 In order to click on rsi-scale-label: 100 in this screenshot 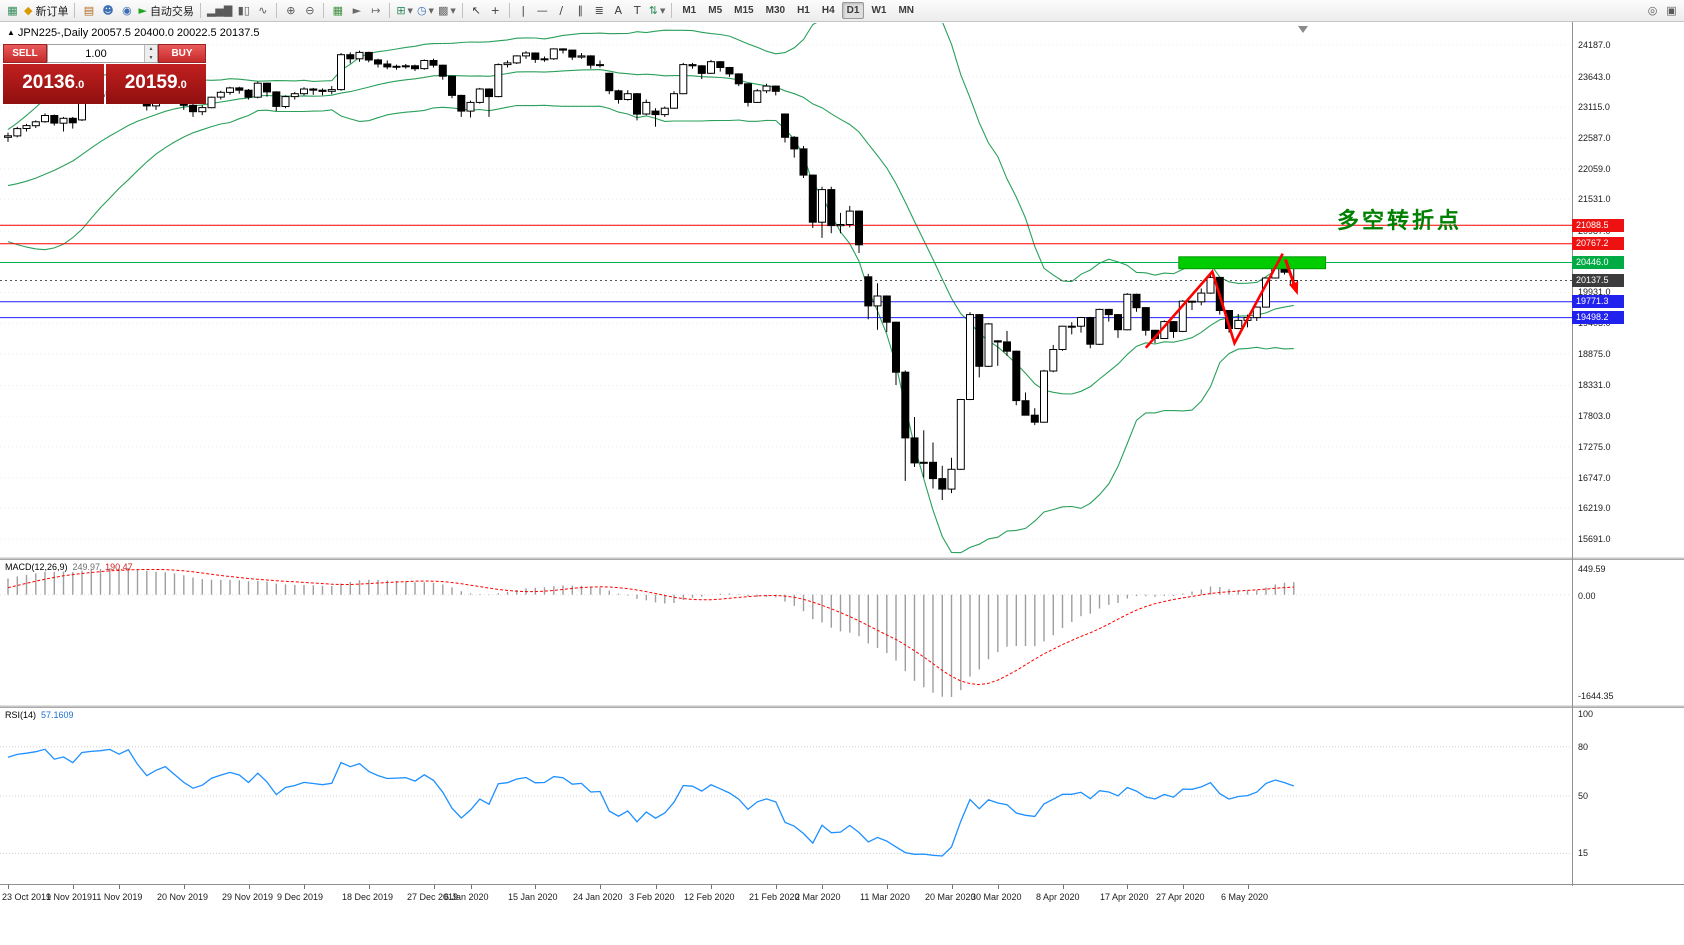, I will do `click(1586, 714)`.